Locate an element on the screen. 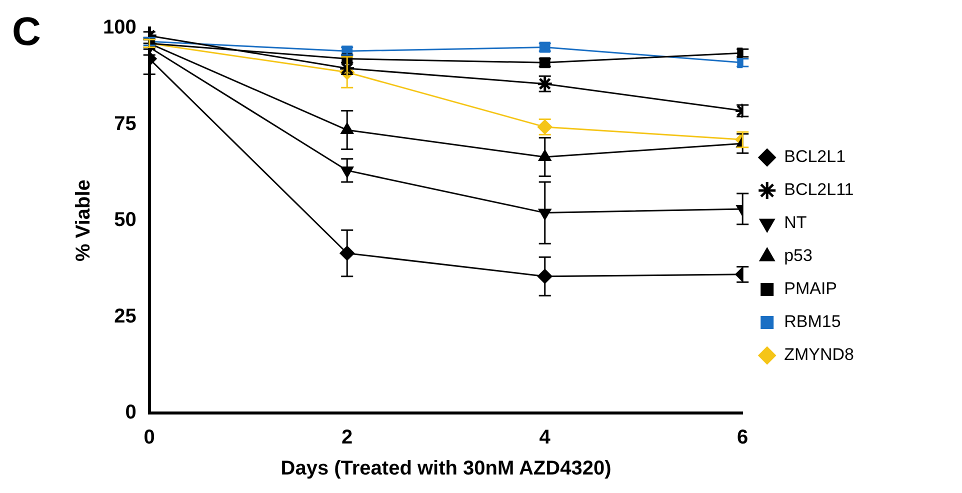 Image resolution: width=962 pixels, height=493 pixels. legend-label: p53 is located at coordinates (798, 256).